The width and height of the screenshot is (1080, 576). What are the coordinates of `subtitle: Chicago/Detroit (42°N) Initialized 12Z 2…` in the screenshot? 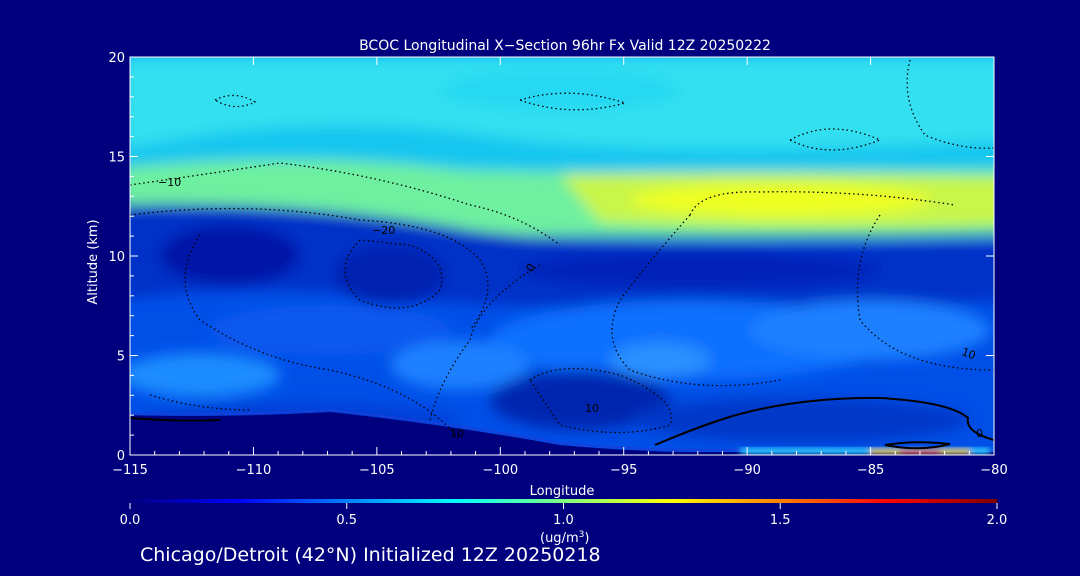 It's located at (370, 555).